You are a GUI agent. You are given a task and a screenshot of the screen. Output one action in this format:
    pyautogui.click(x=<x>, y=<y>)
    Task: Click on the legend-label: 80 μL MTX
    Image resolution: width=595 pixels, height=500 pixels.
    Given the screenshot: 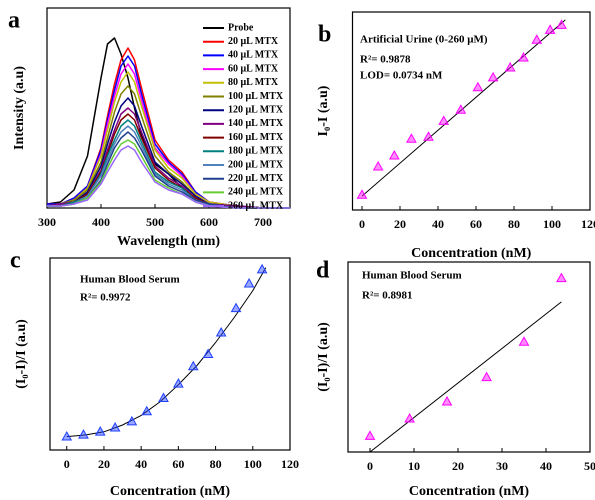 What is the action you would take?
    pyautogui.click(x=253, y=82)
    